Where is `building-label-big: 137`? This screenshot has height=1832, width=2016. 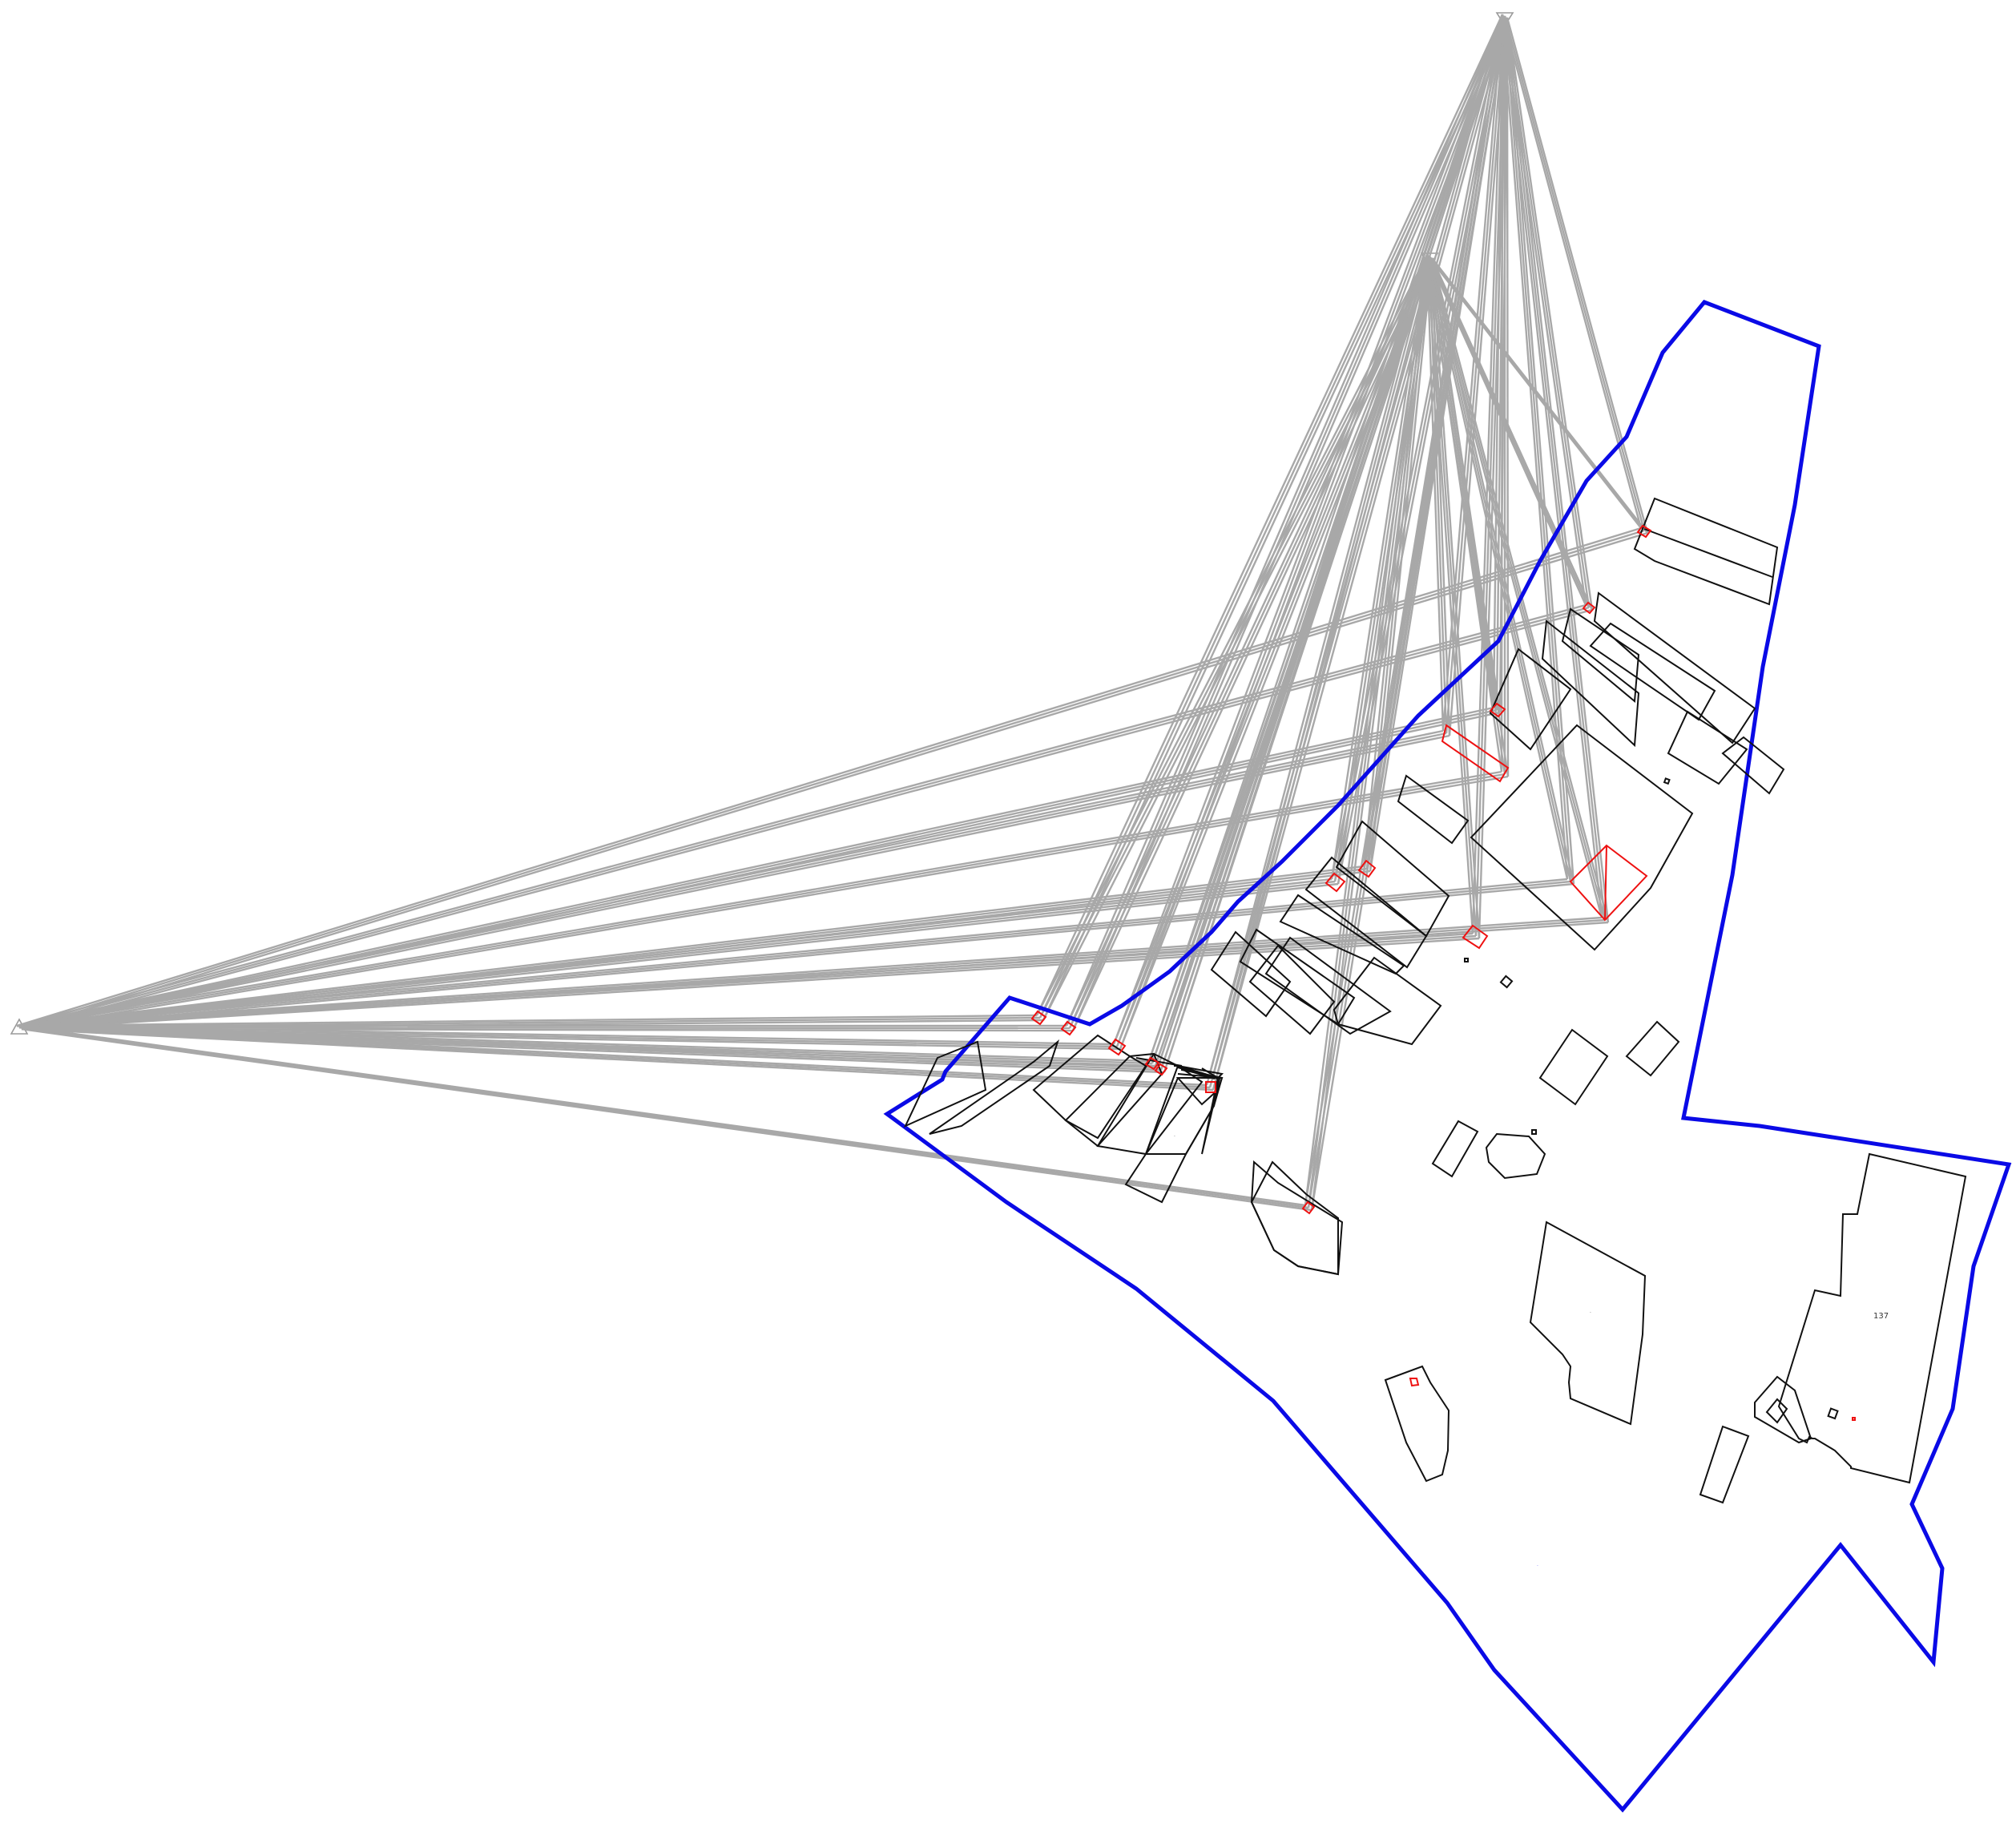 building-label-big: 137 is located at coordinates (1881, 1316).